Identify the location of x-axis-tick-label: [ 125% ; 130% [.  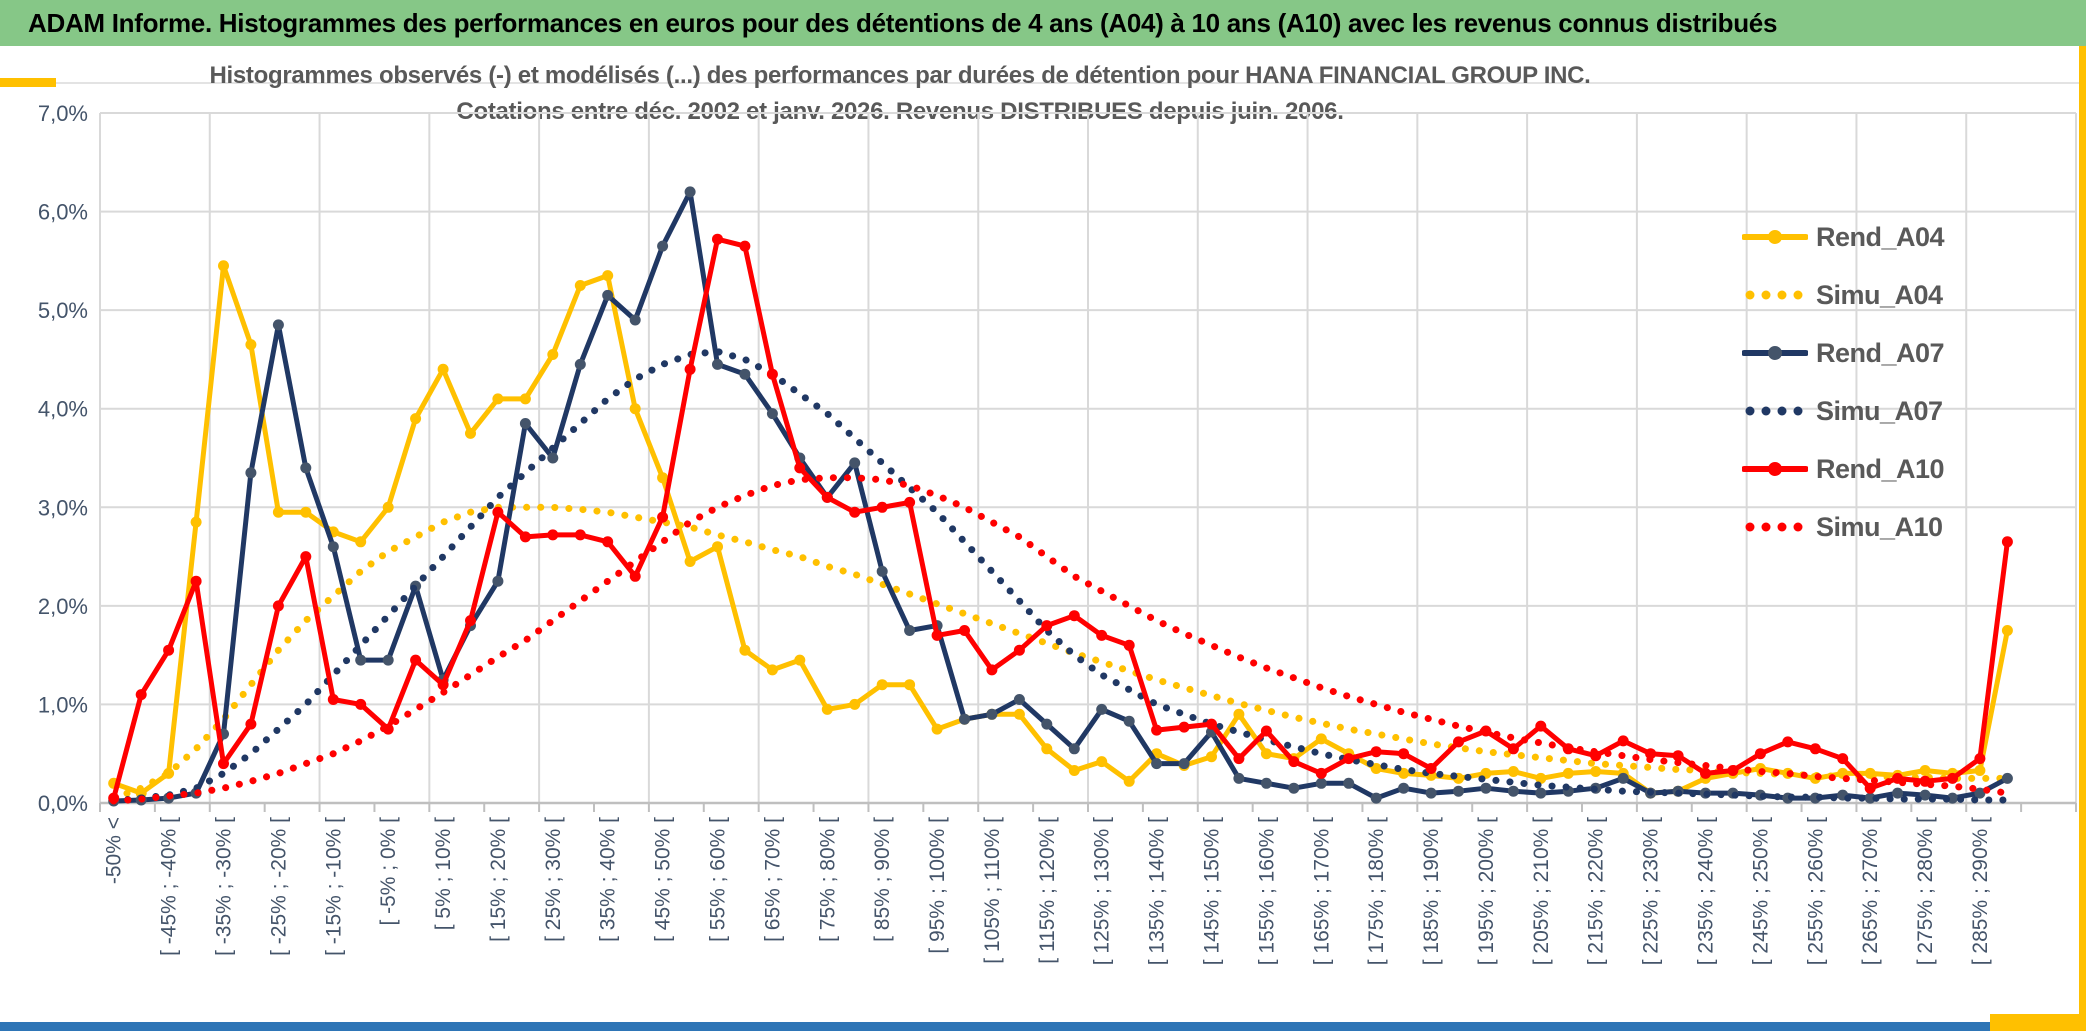
(1102, 891).